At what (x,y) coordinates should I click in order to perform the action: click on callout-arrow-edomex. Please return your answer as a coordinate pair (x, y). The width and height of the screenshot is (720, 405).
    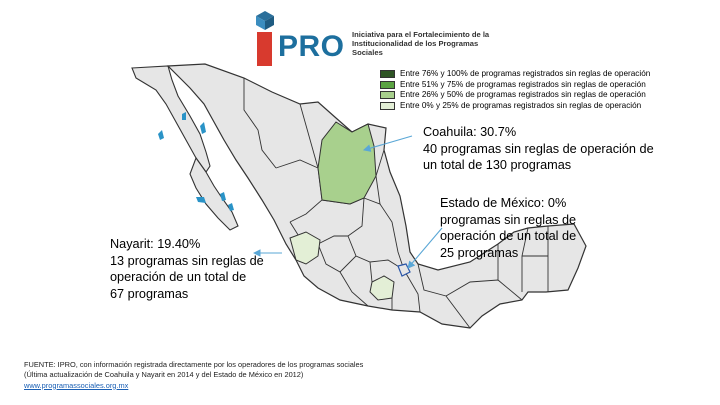
    Looking at the image, I should click on (425, 248).